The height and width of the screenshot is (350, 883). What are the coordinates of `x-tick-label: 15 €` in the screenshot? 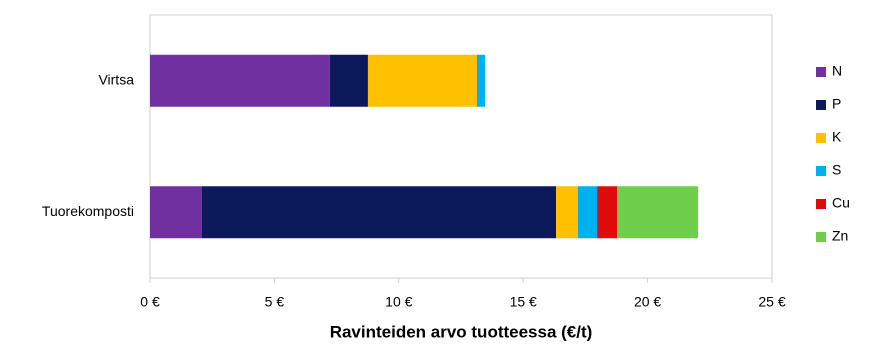 It's located at (523, 302).